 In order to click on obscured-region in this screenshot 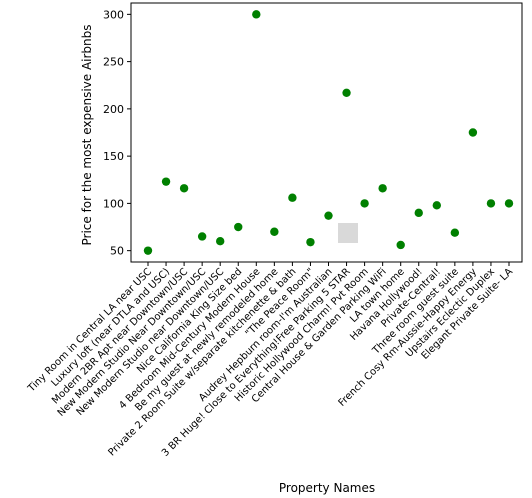, I will do `click(348, 233)`.